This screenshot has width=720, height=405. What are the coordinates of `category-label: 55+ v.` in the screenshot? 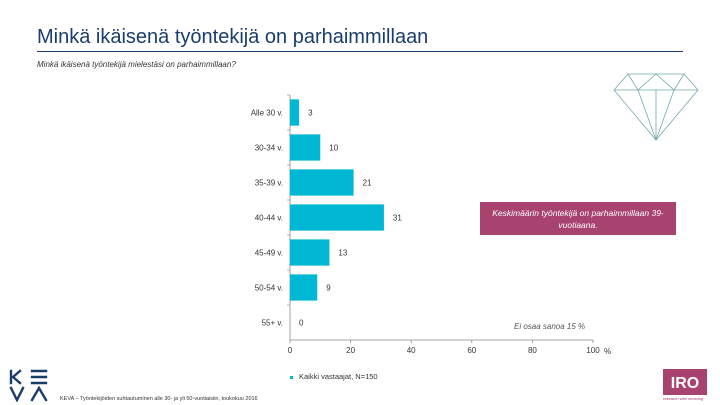 It's located at (272, 323).